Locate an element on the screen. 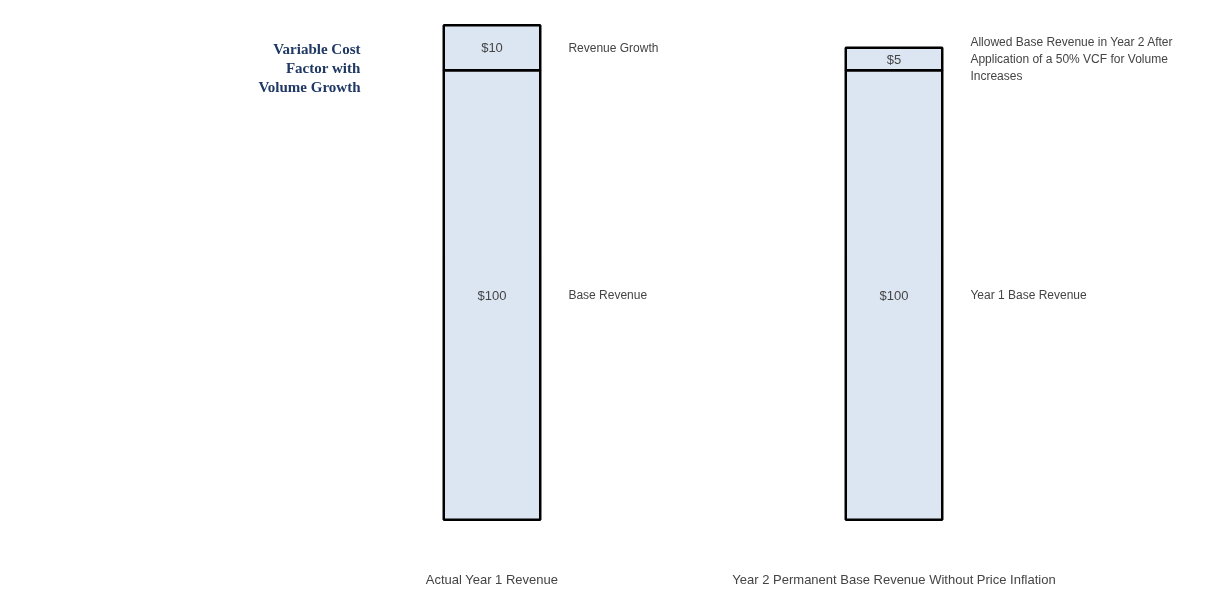  annotation: Year 1 Base Revenue is located at coordinates (1029, 295).